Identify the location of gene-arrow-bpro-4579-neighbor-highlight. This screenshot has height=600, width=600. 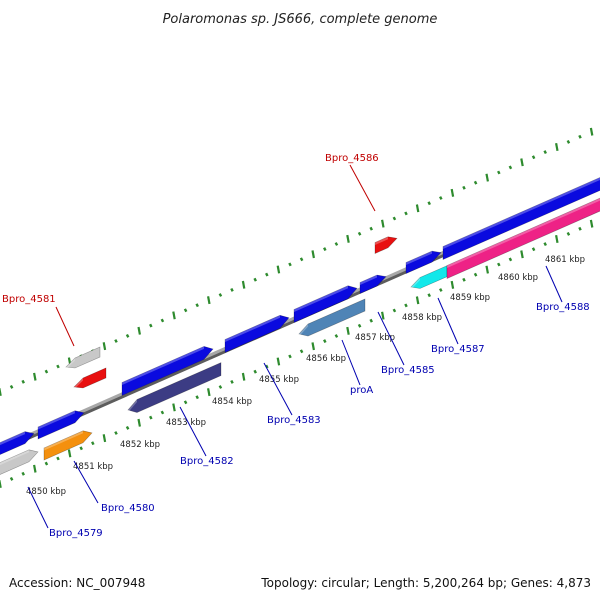
(12, 438).